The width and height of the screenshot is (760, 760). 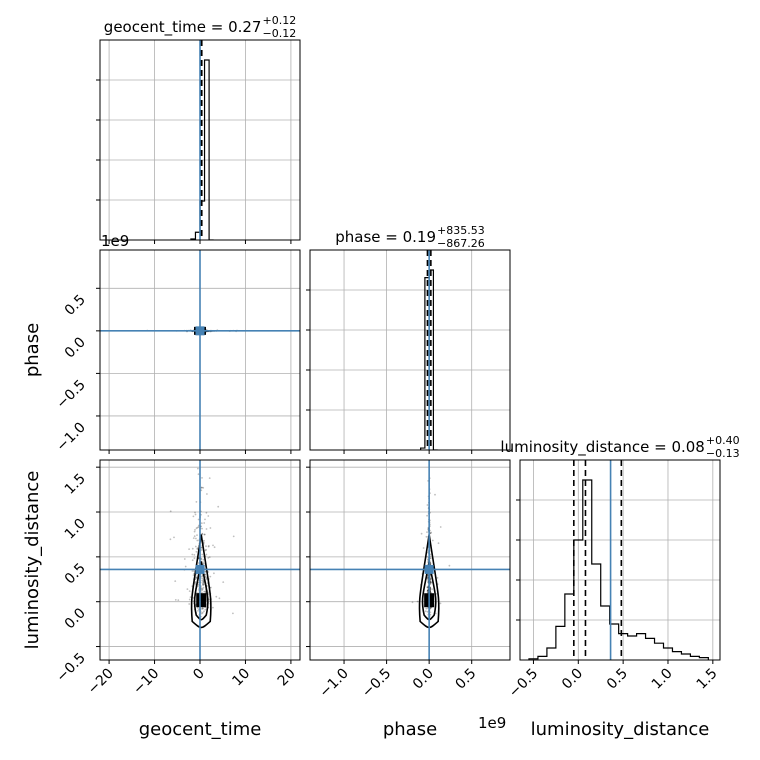 I want to click on xtick-label-geocent_time: 20, so click(x=287, y=678).